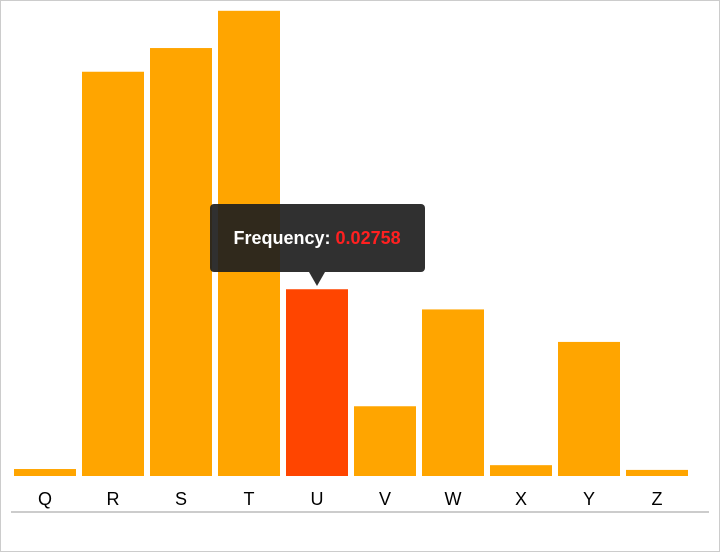  I want to click on tooltip-value: 0.02758, so click(368, 238).